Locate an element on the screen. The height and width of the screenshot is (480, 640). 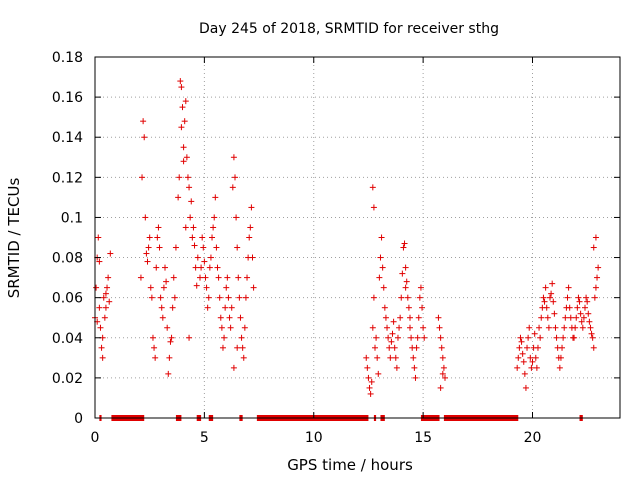
y-tick-label: 0 is located at coordinates (78, 419).